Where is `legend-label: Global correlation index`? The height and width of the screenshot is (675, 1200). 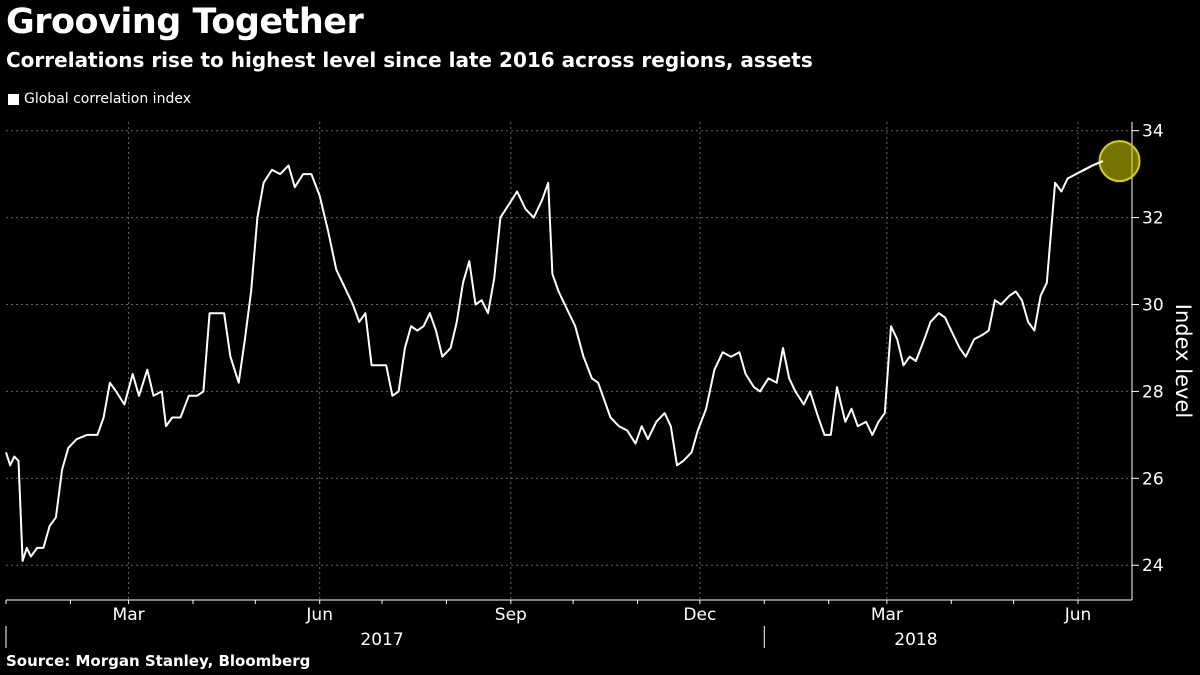 legend-label: Global correlation index is located at coordinates (107, 99).